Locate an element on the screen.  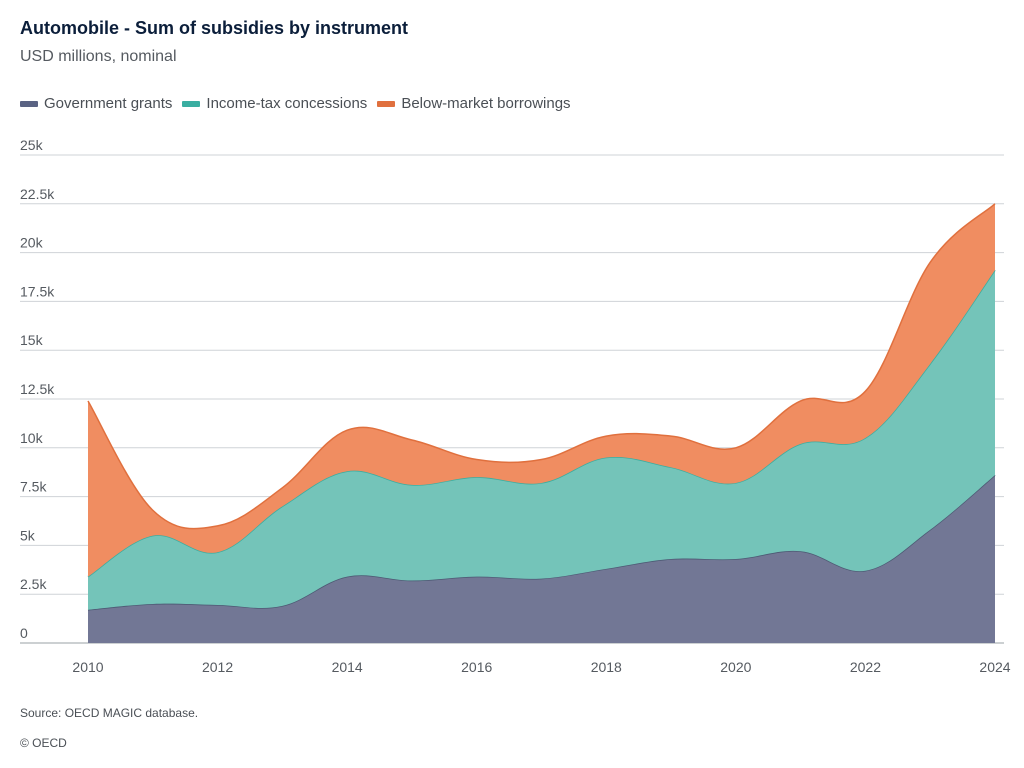
y-tick-label: 2.5k is located at coordinates (33, 584).